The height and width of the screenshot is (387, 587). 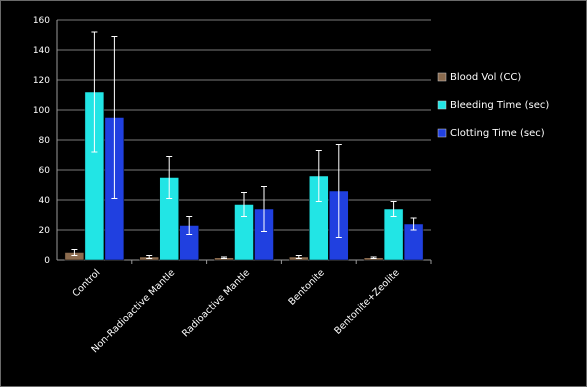 What do you see at coordinates (47, 261) in the screenshot?
I see `y-tick-label: 0` at bounding box center [47, 261].